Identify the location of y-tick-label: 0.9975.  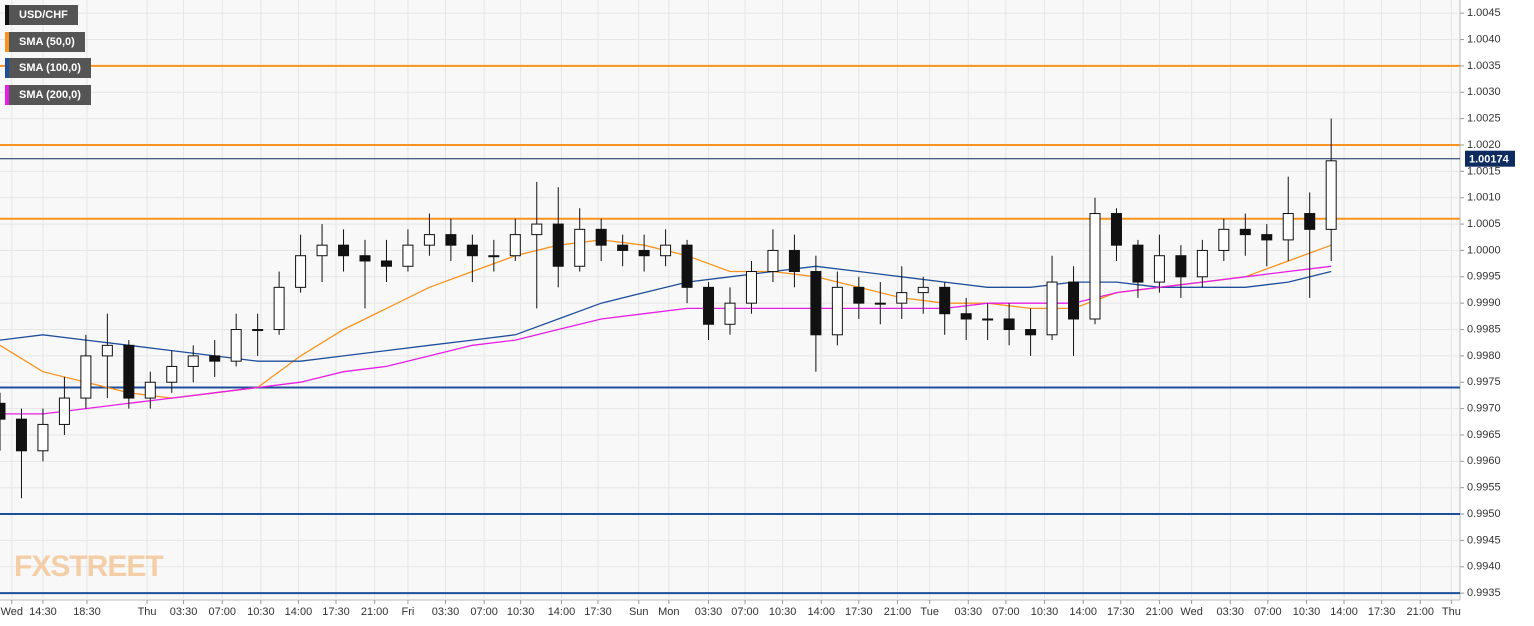
(1484, 382).